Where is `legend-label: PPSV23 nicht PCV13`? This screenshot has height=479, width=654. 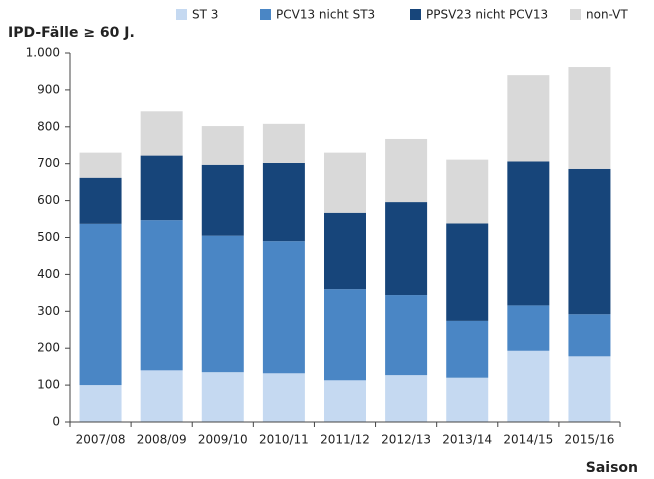
legend-label: PPSV23 nicht PCV13 is located at coordinates (487, 15).